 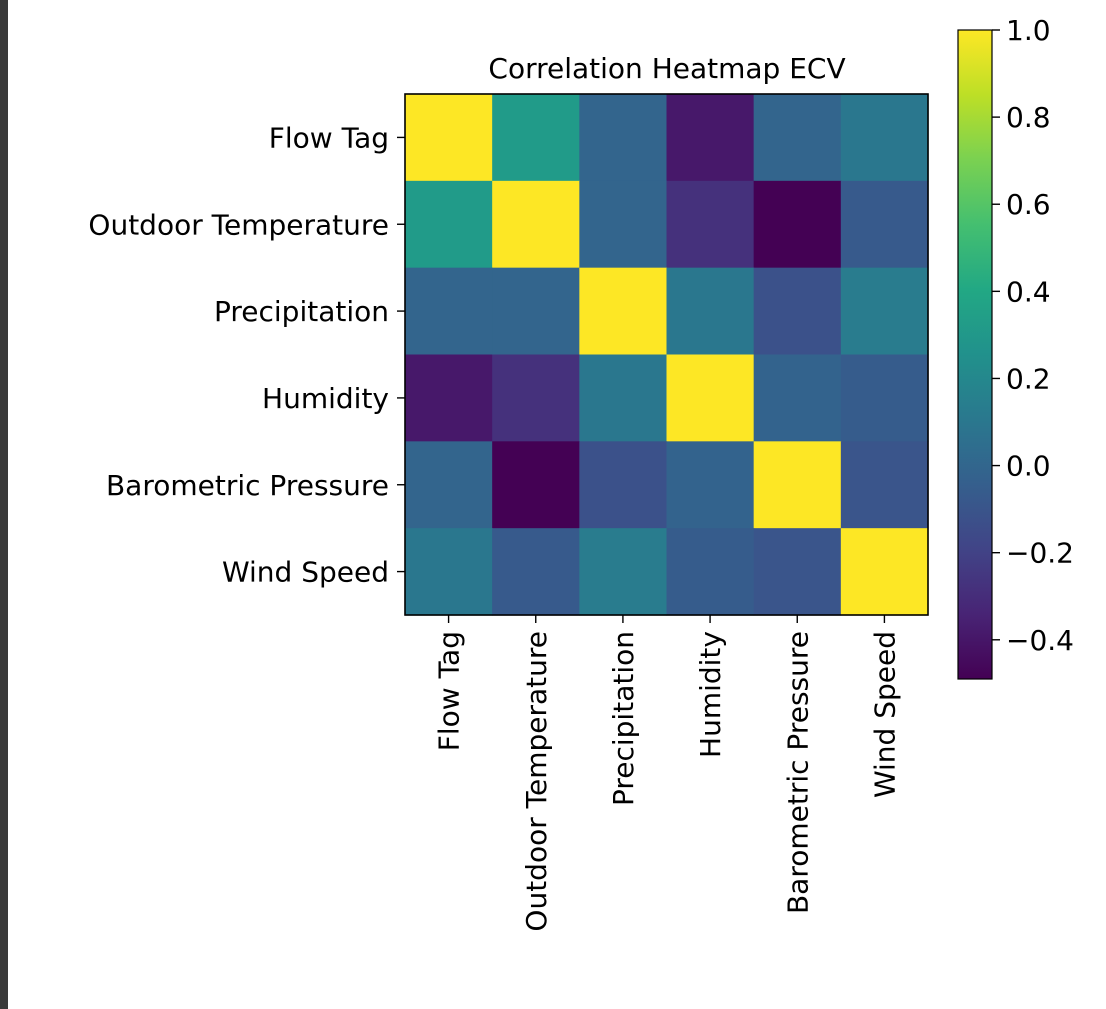 What do you see at coordinates (247, 485) in the screenshot?
I see `y-tick-label: Barometric Pressure` at bounding box center [247, 485].